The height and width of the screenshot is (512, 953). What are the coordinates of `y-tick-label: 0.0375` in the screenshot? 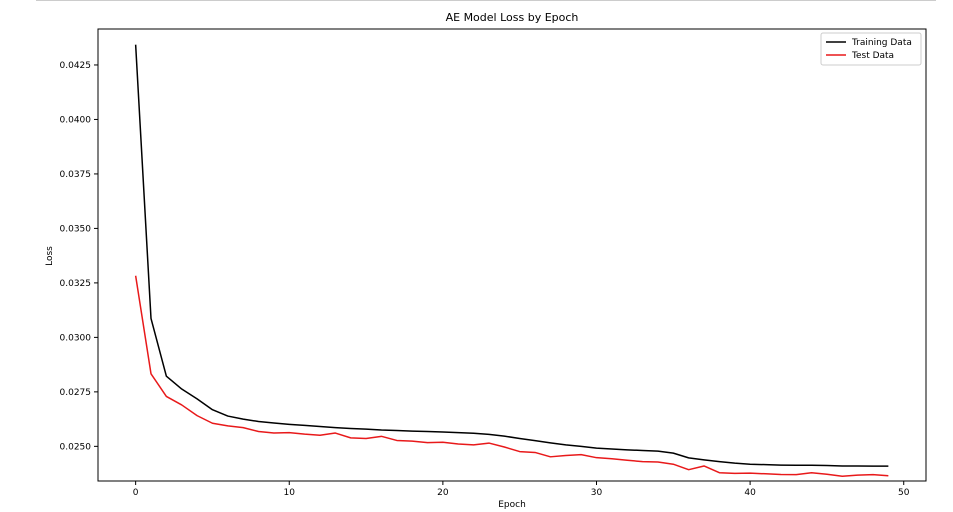 It's located at (76, 175).